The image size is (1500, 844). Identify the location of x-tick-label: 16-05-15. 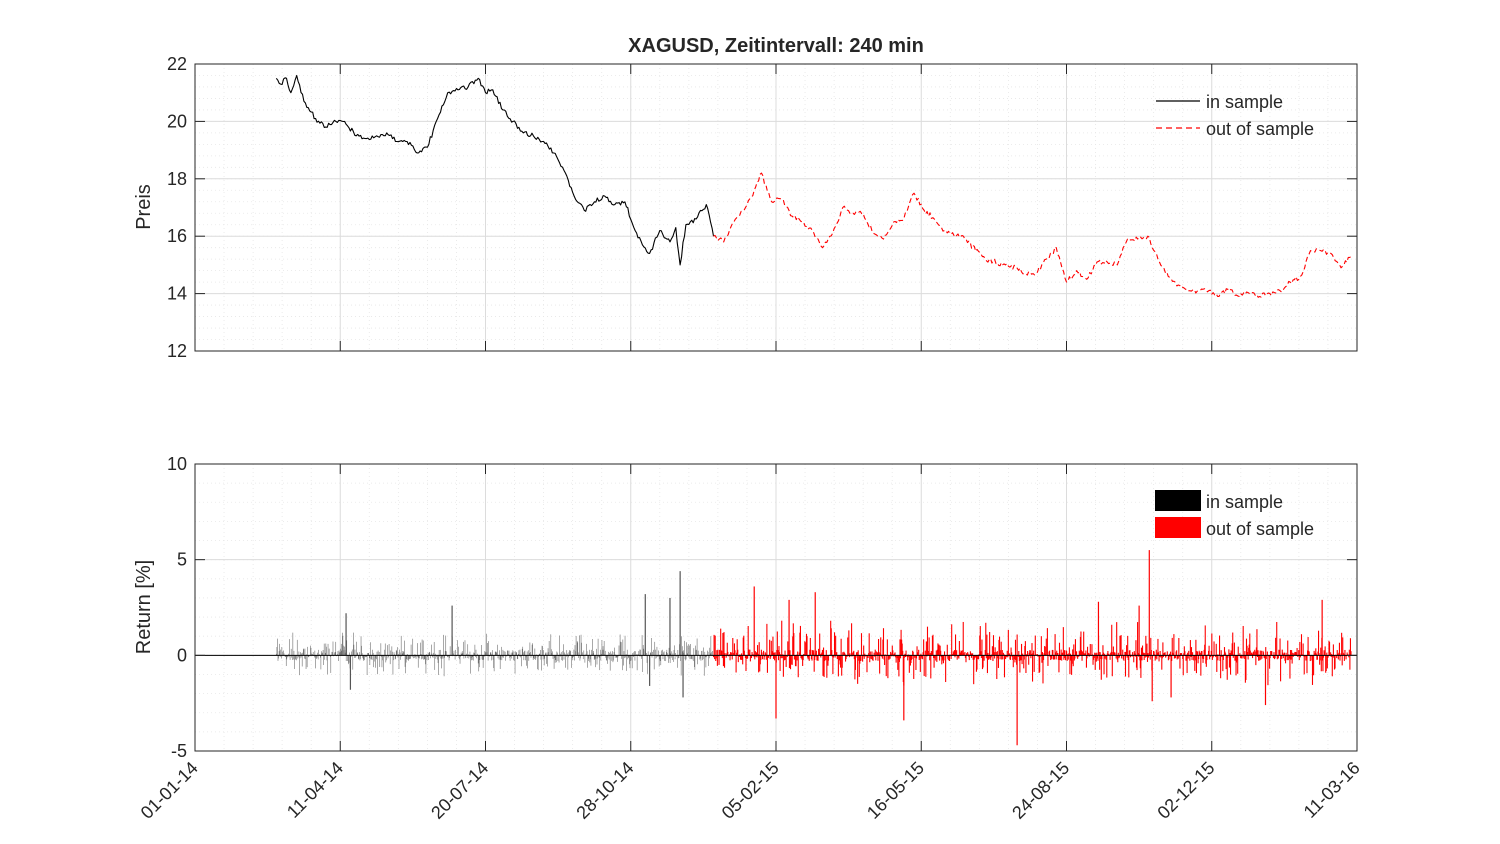
(895, 790).